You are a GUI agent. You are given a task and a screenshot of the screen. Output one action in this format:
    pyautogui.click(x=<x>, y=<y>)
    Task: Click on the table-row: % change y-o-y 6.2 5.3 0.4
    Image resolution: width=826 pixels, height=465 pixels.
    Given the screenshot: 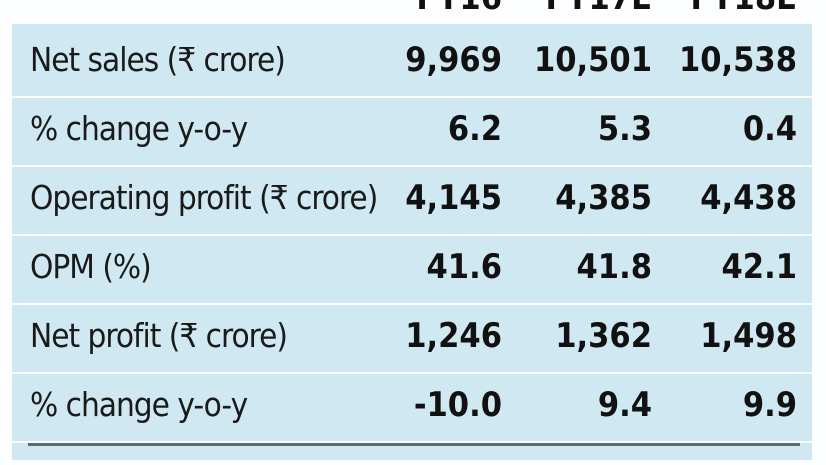 What is the action you would take?
    pyautogui.click(x=412, y=132)
    